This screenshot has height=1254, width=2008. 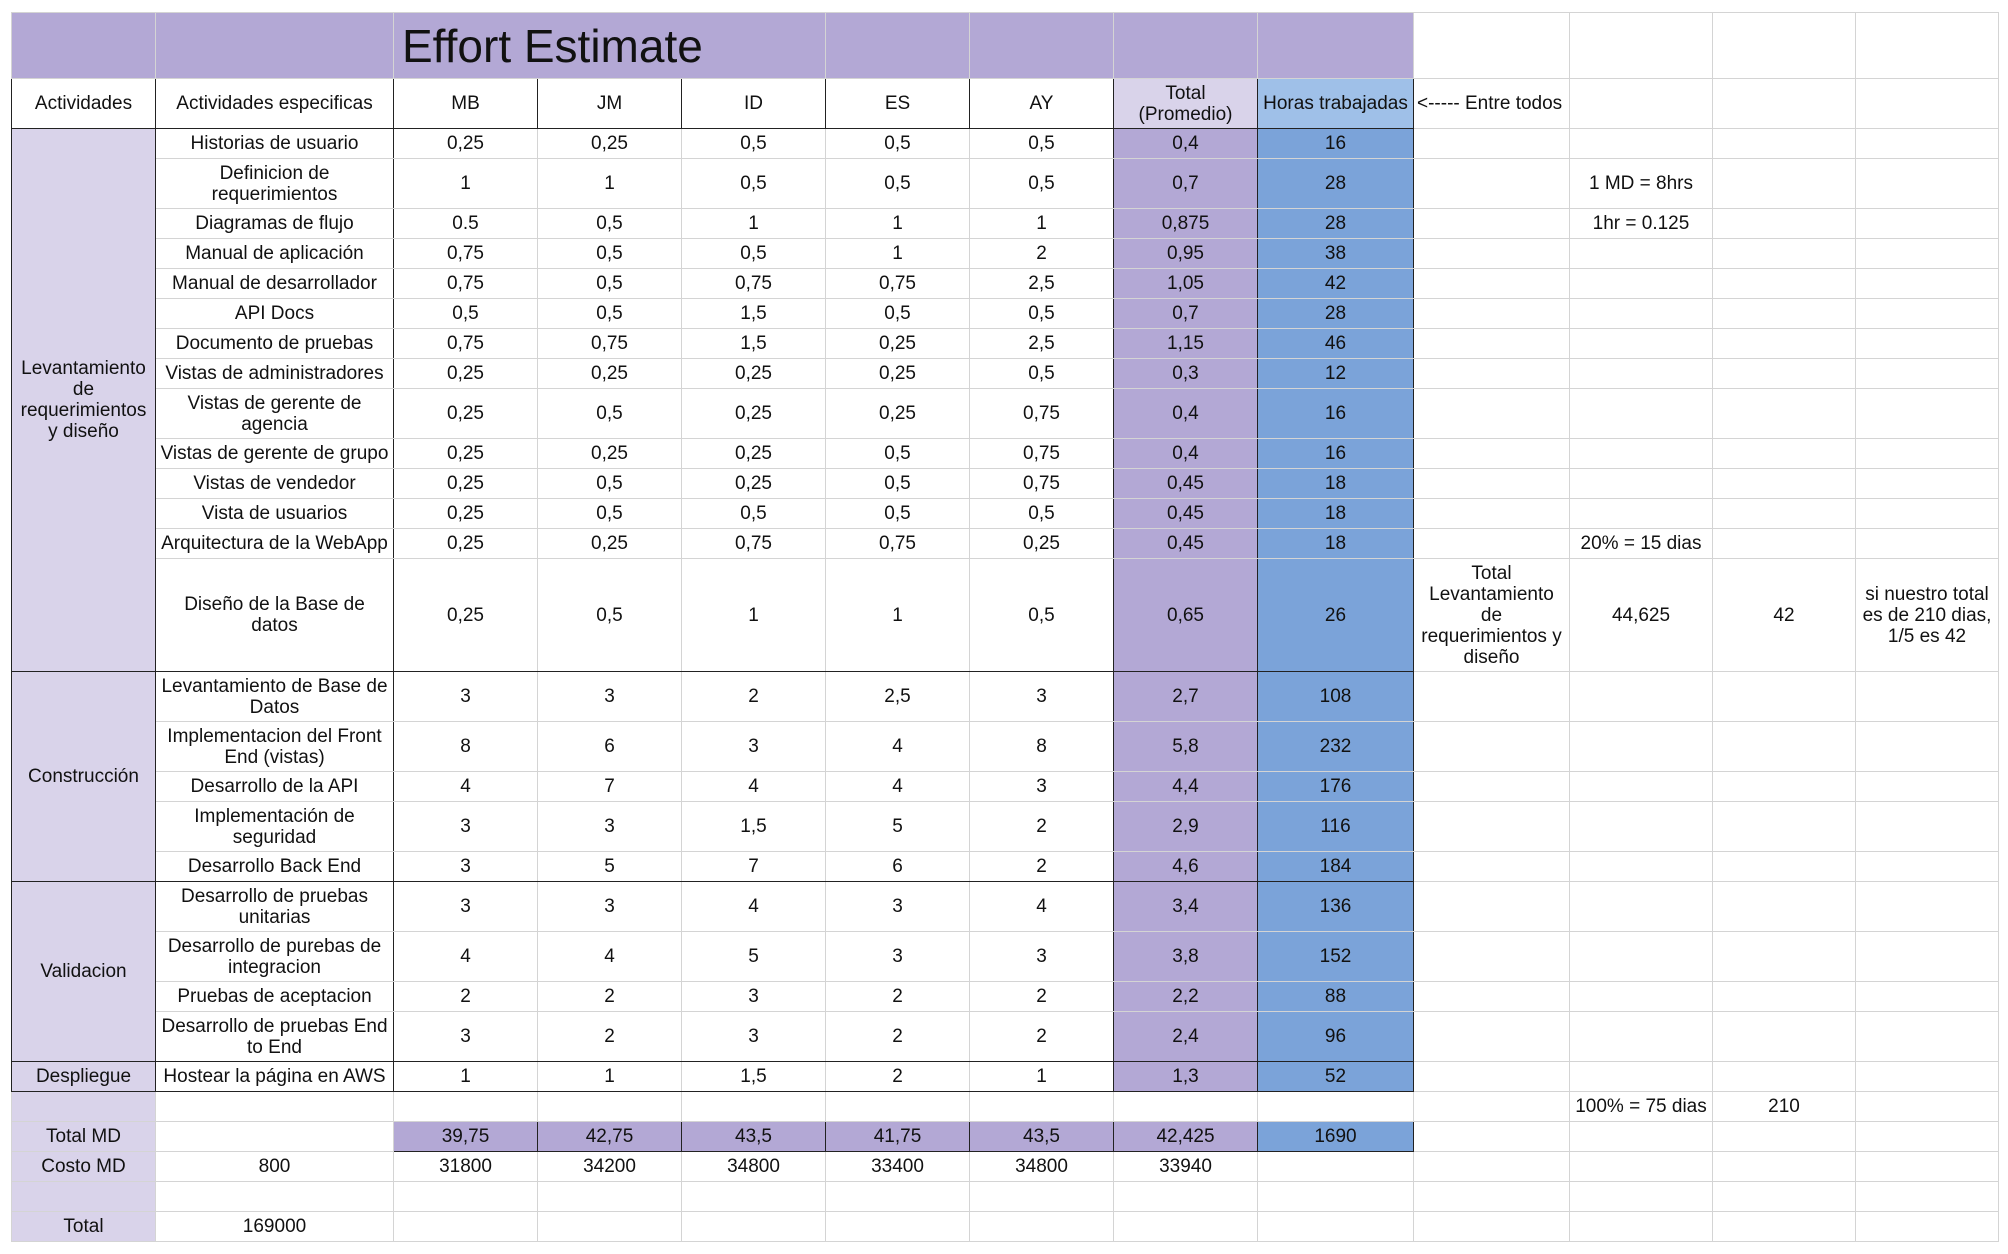 What do you see at coordinates (1185, 223) in the screenshot?
I see `average-cell: 0,875` at bounding box center [1185, 223].